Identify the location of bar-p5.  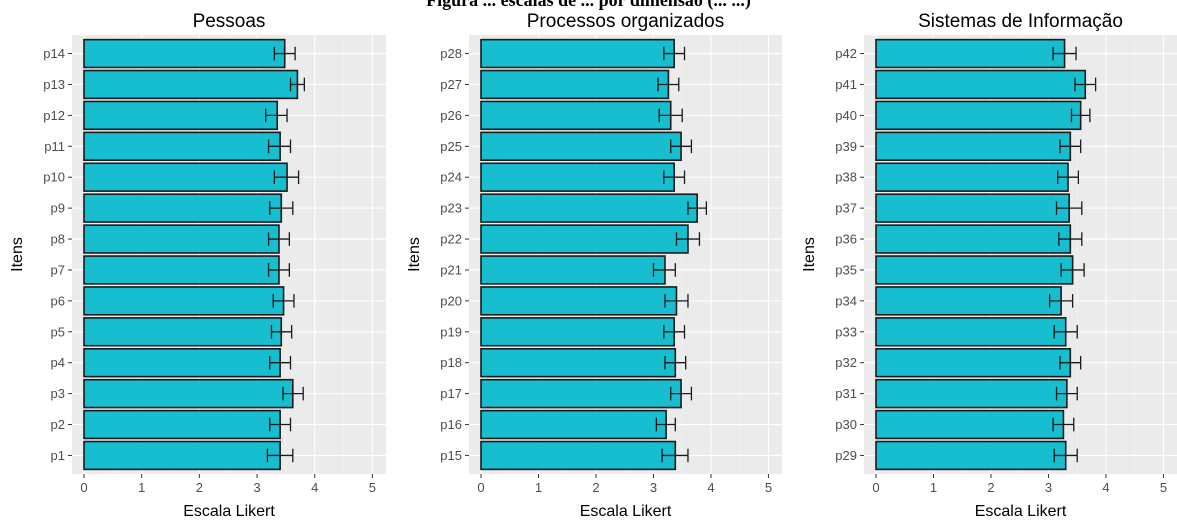
(183, 332).